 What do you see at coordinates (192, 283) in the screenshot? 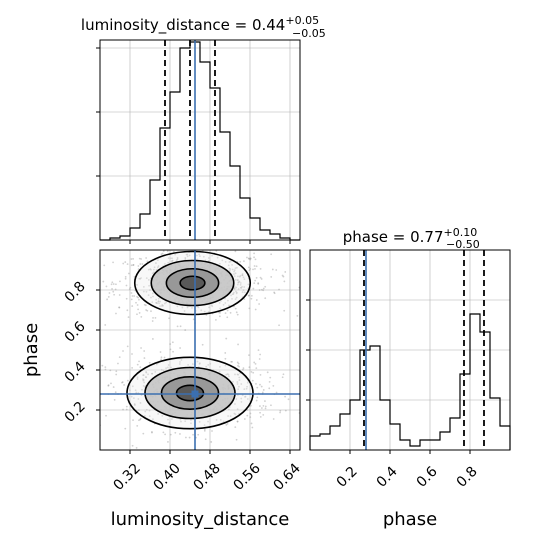
I see `joint-contour-level` at bounding box center [192, 283].